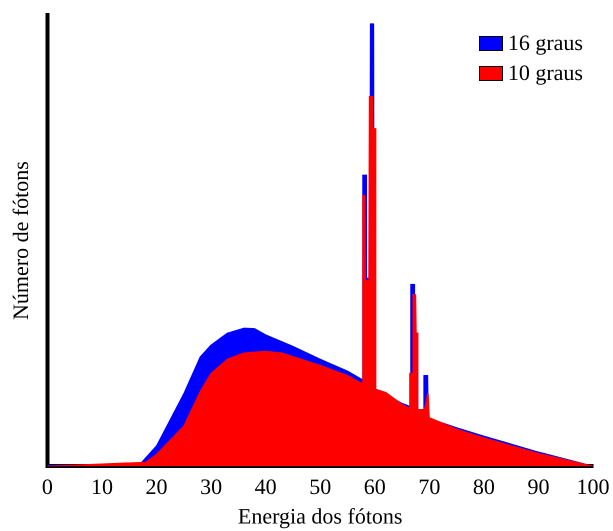  Describe the element at coordinates (429, 487) in the screenshot. I see `x-tick-label: 70` at that location.